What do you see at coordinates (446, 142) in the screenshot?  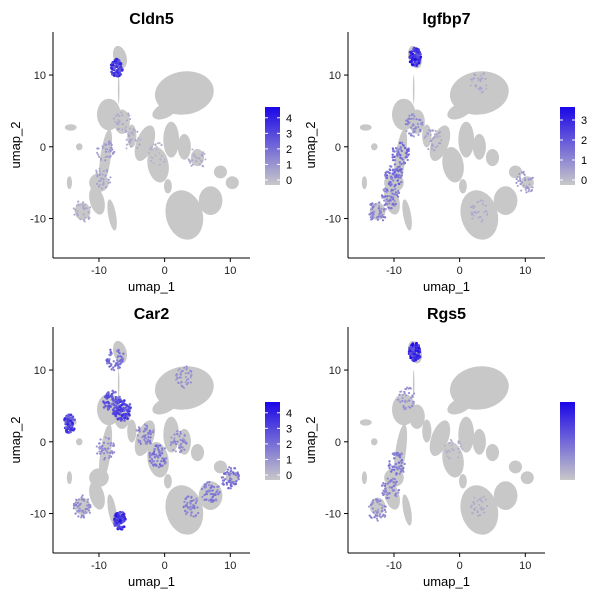 I see `umap-cell-cloud` at bounding box center [446, 142].